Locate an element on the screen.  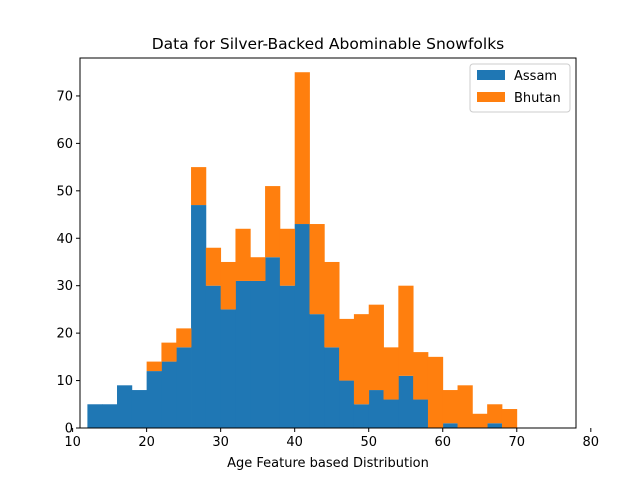
y-tick-label: 30 is located at coordinates (64, 286).